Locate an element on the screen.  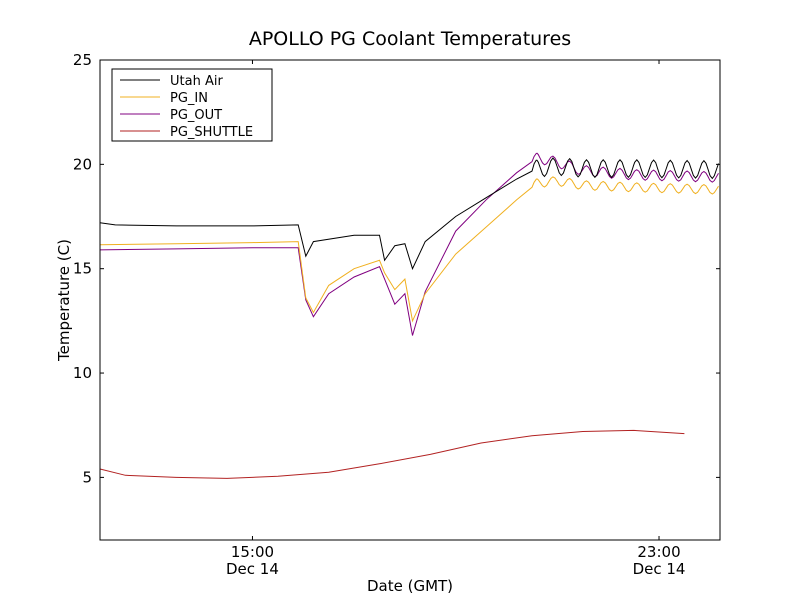
x-tick-label-time: 23:00 is located at coordinates (658, 552).